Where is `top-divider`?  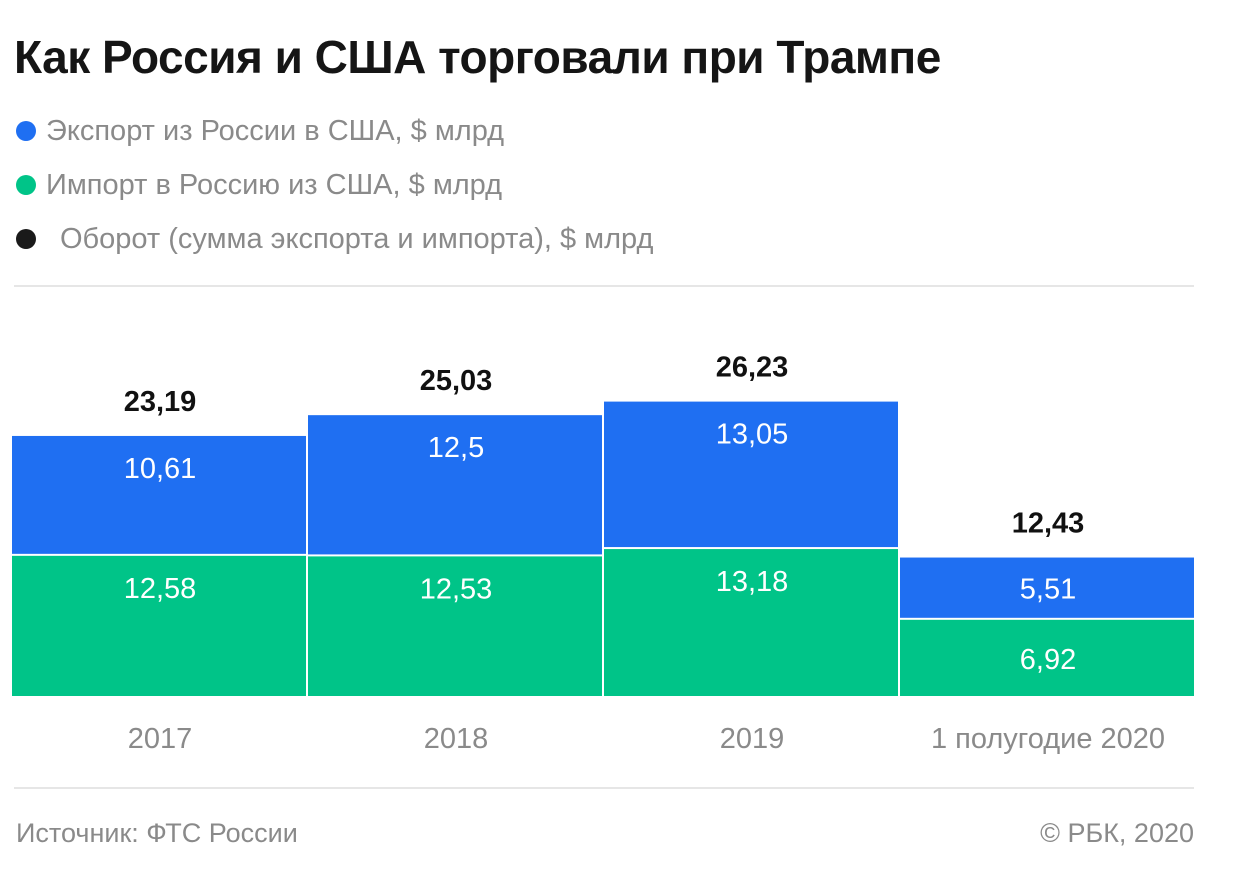 top-divider is located at coordinates (604, 286).